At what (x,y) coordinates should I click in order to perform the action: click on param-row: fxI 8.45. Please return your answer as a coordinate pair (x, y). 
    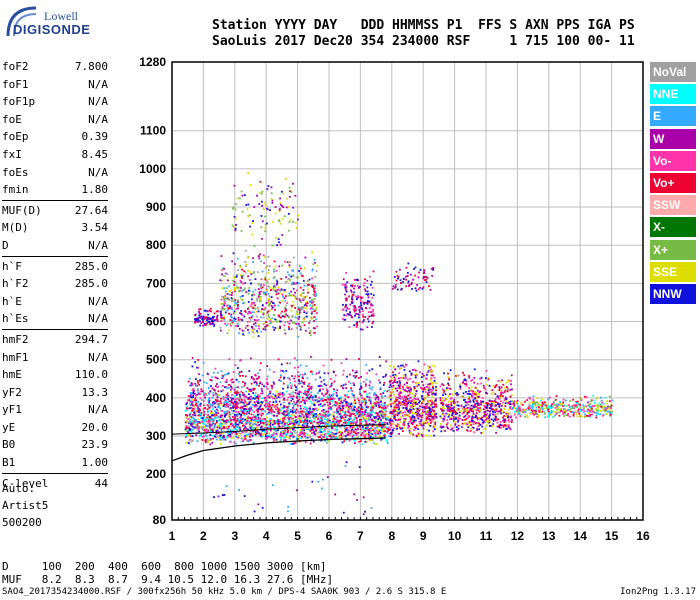
    Looking at the image, I should click on (55, 155).